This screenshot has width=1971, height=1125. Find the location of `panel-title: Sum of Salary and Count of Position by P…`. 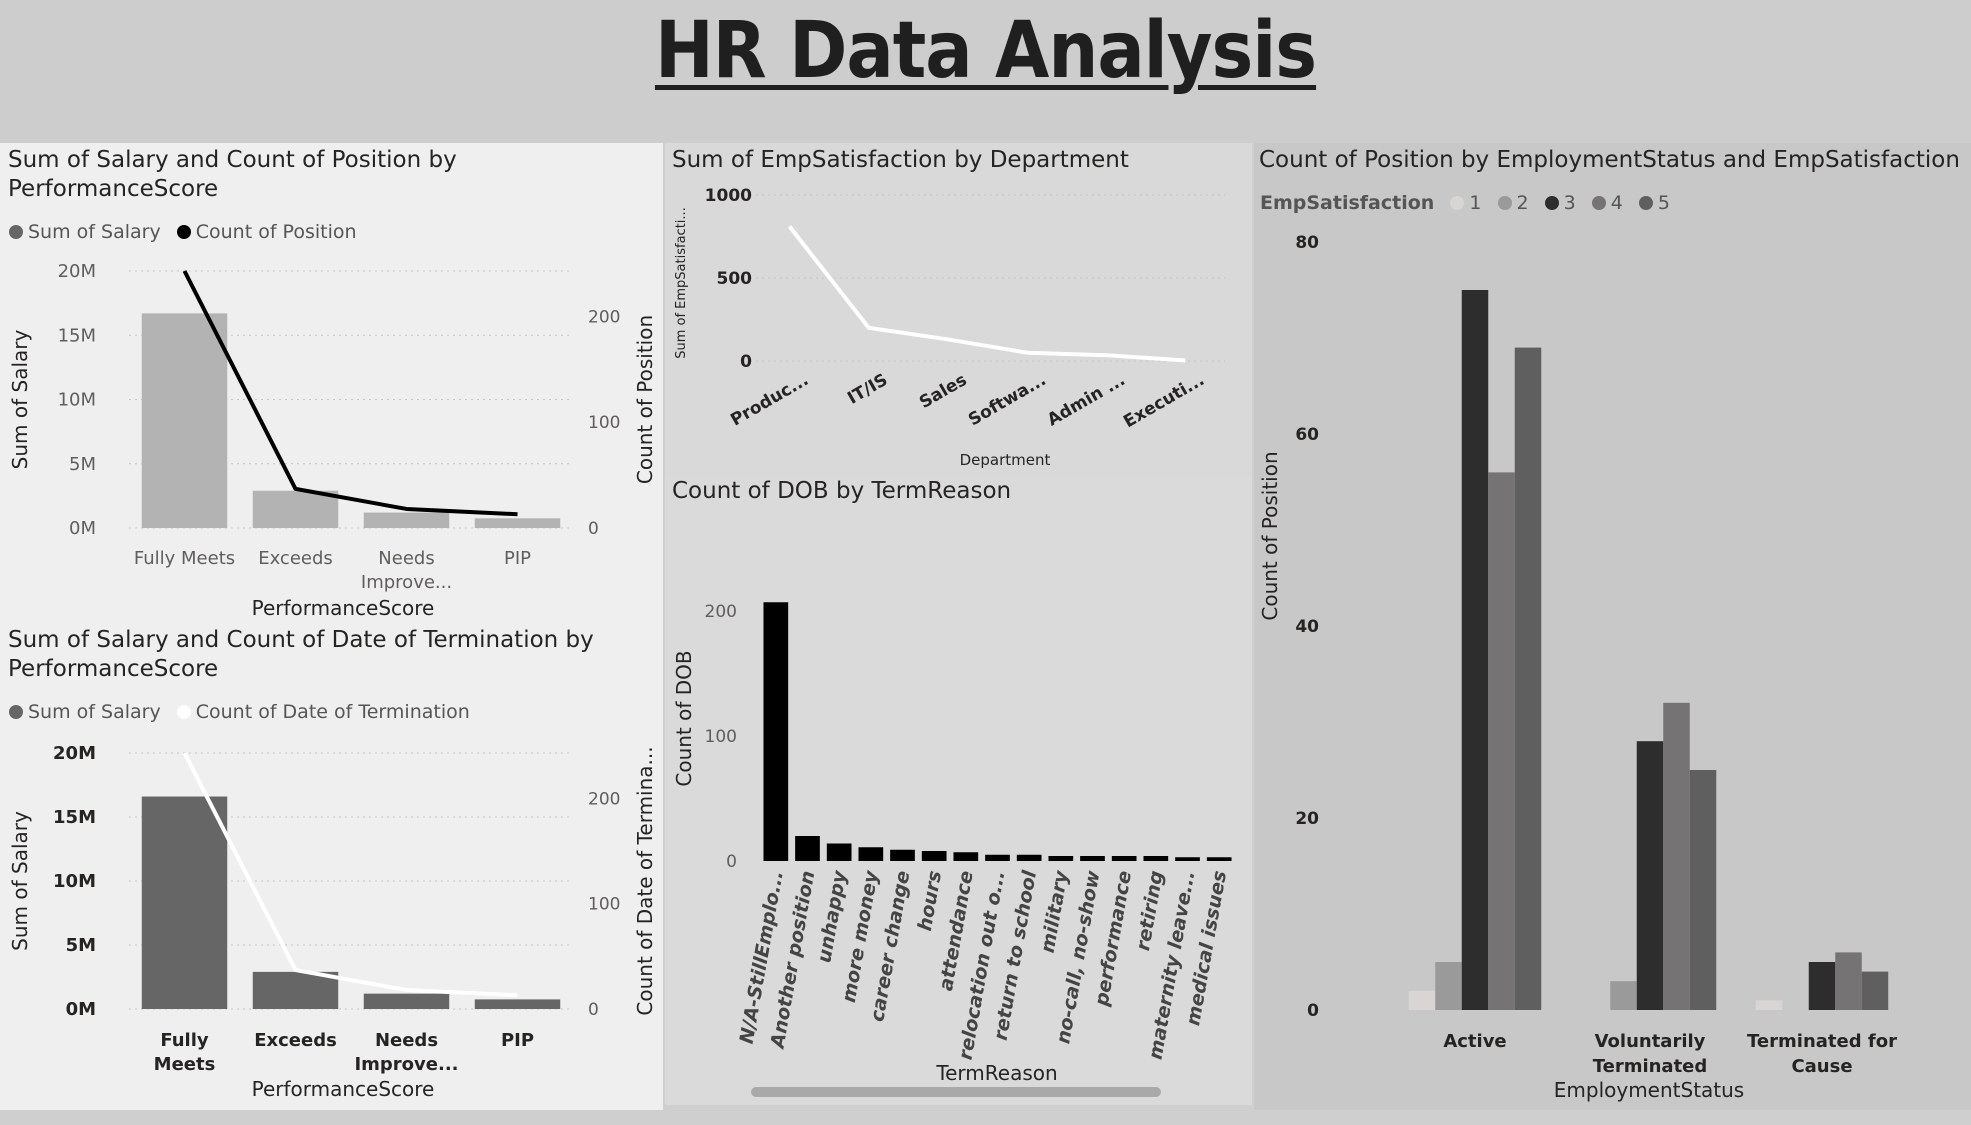

panel-title: Sum of Salary and Count of Position by P… is located at coordinates (232, 174).